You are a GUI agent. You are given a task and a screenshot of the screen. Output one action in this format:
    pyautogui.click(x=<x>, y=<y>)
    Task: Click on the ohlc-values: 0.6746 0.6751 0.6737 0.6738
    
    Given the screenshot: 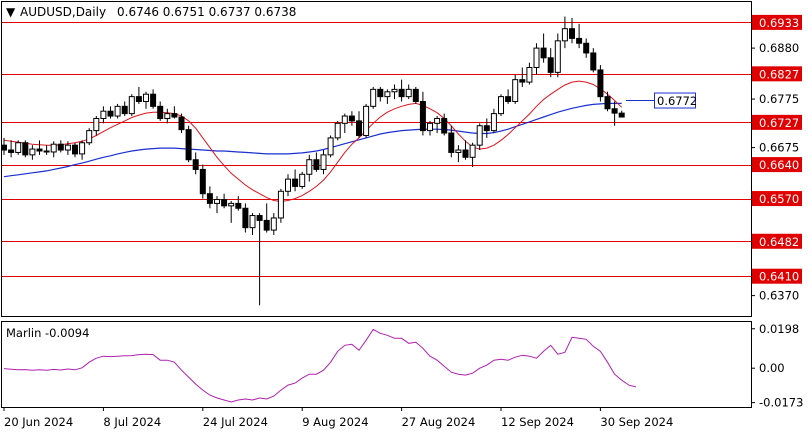 What is the action you would take?
    pyautogui.click(x=206, y=12)
    